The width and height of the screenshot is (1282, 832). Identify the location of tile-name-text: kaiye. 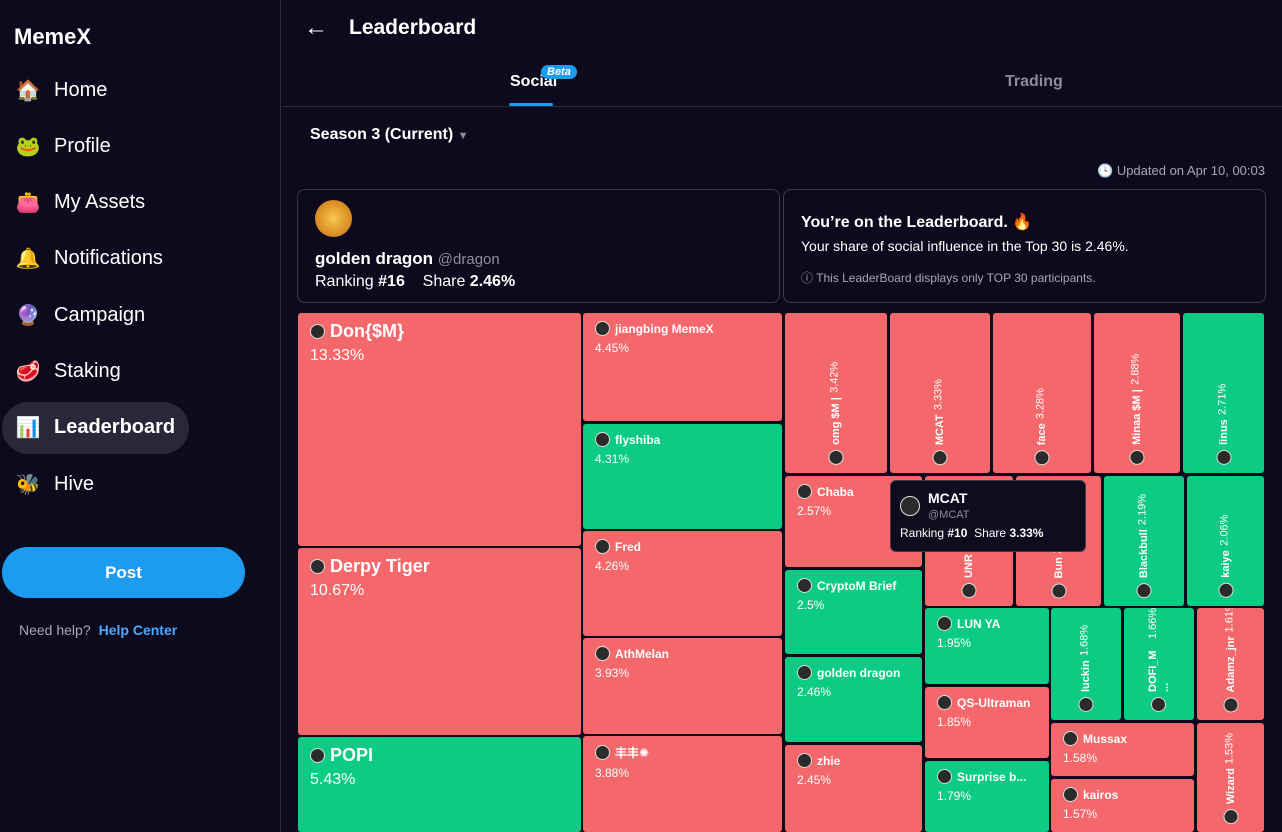
(1225, 564).